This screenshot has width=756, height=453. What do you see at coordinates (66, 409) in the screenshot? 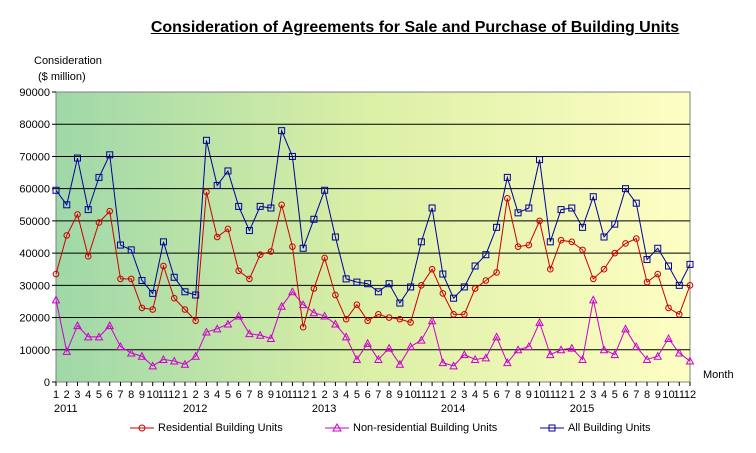
I see `year-label: 2011` at bounding box center [66, 409].